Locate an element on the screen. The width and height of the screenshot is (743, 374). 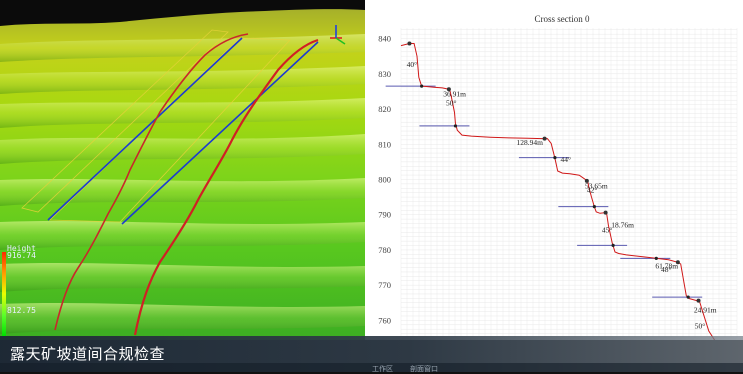
height-colorbar is located at coordinates (4, 294).